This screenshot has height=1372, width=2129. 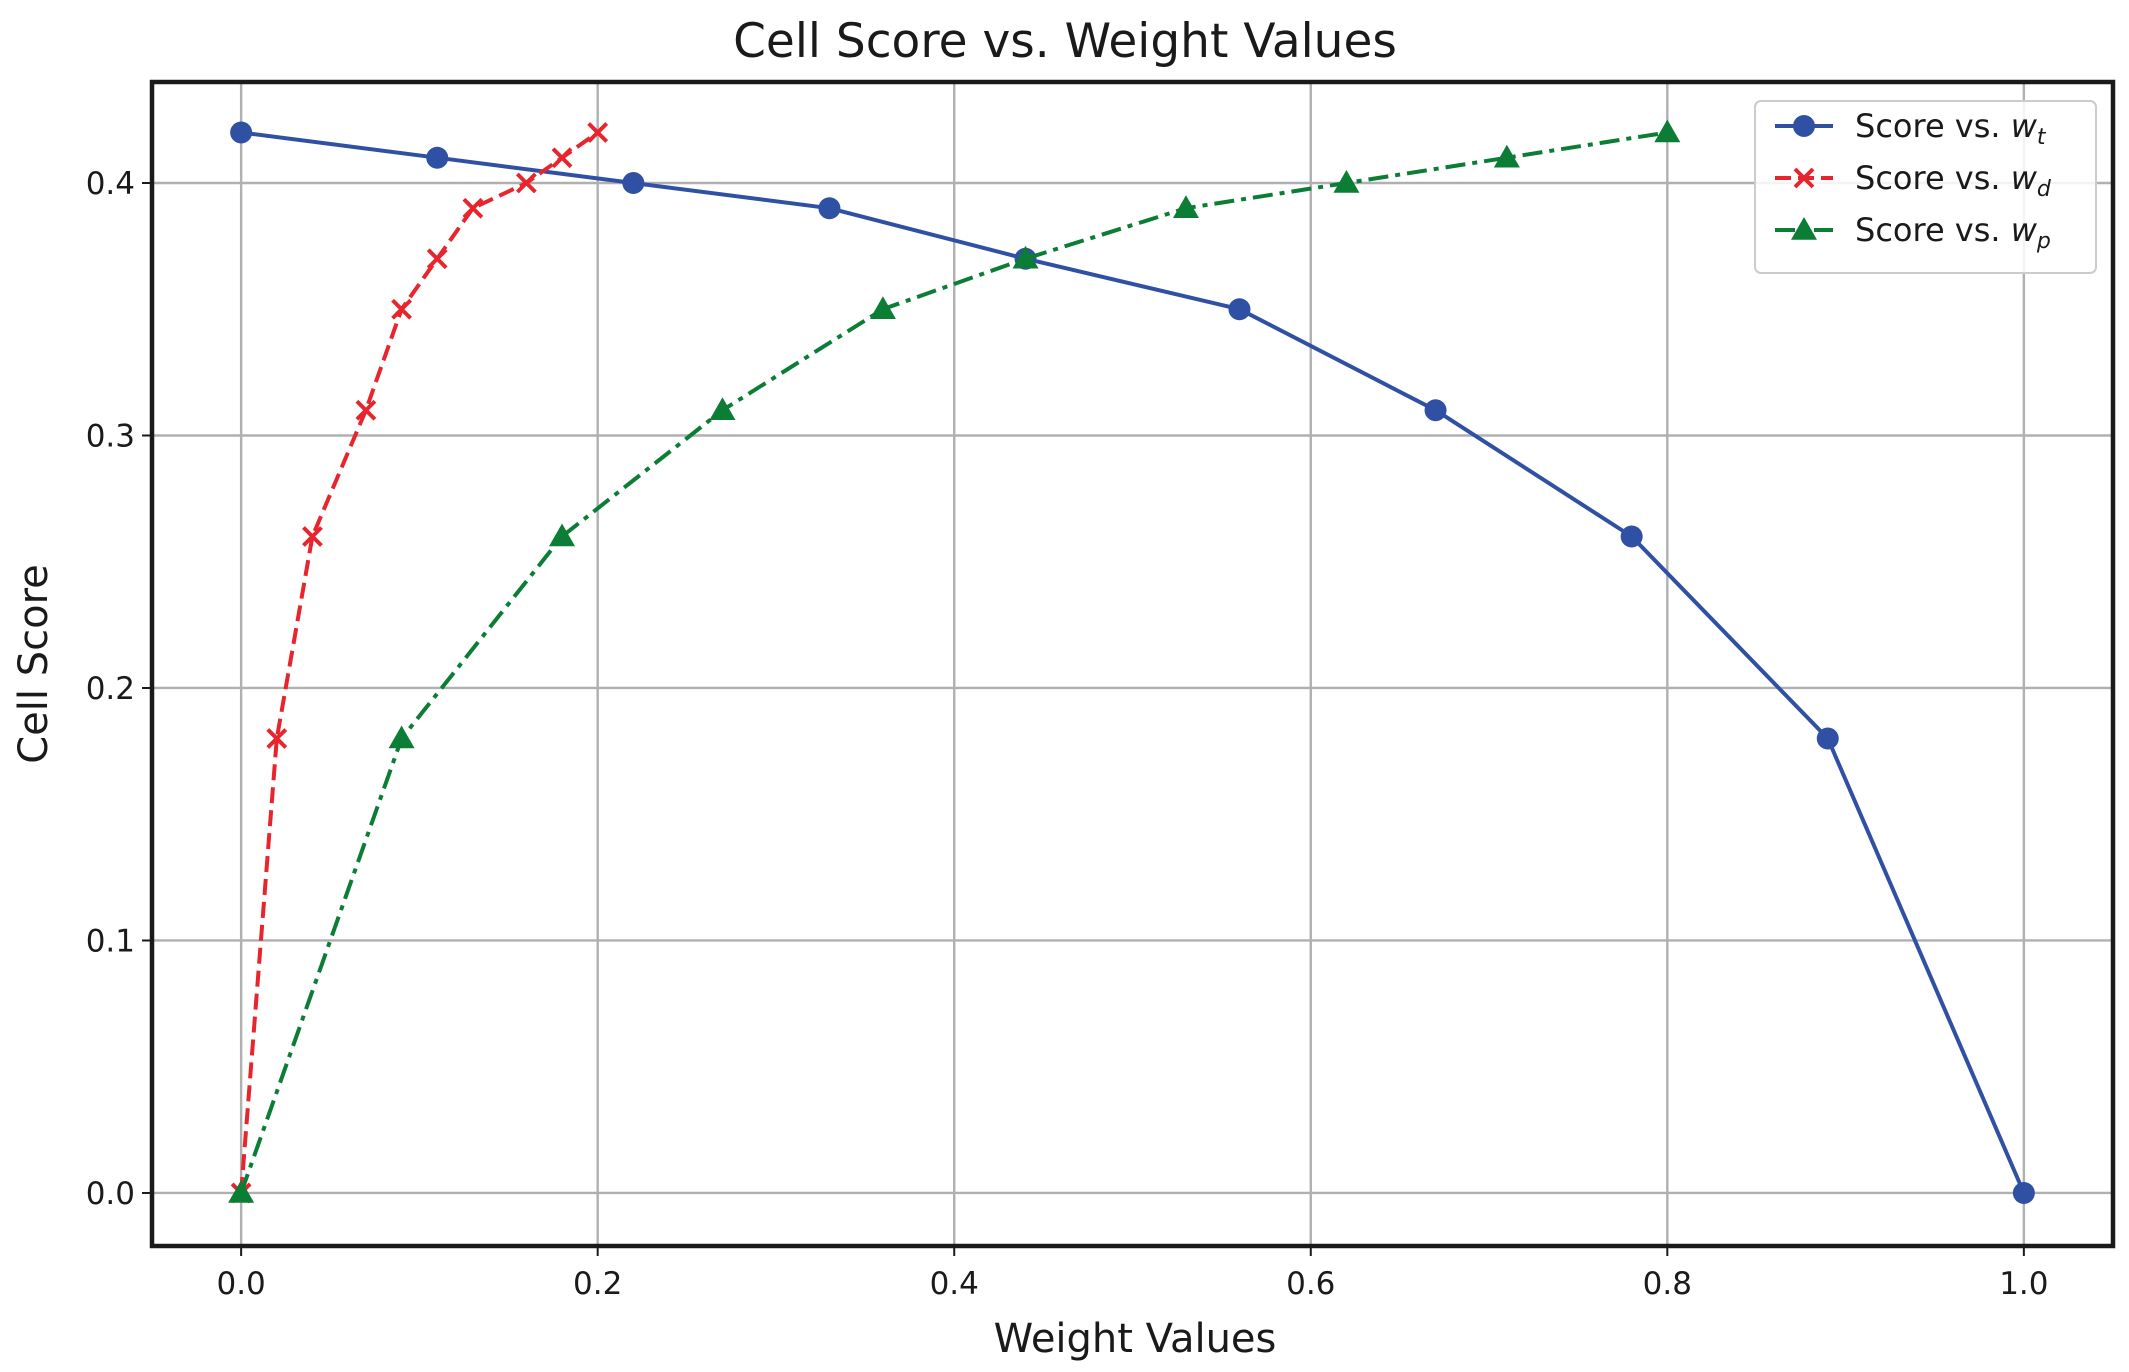 I want to click on series-d, so click(x=419, y=663).